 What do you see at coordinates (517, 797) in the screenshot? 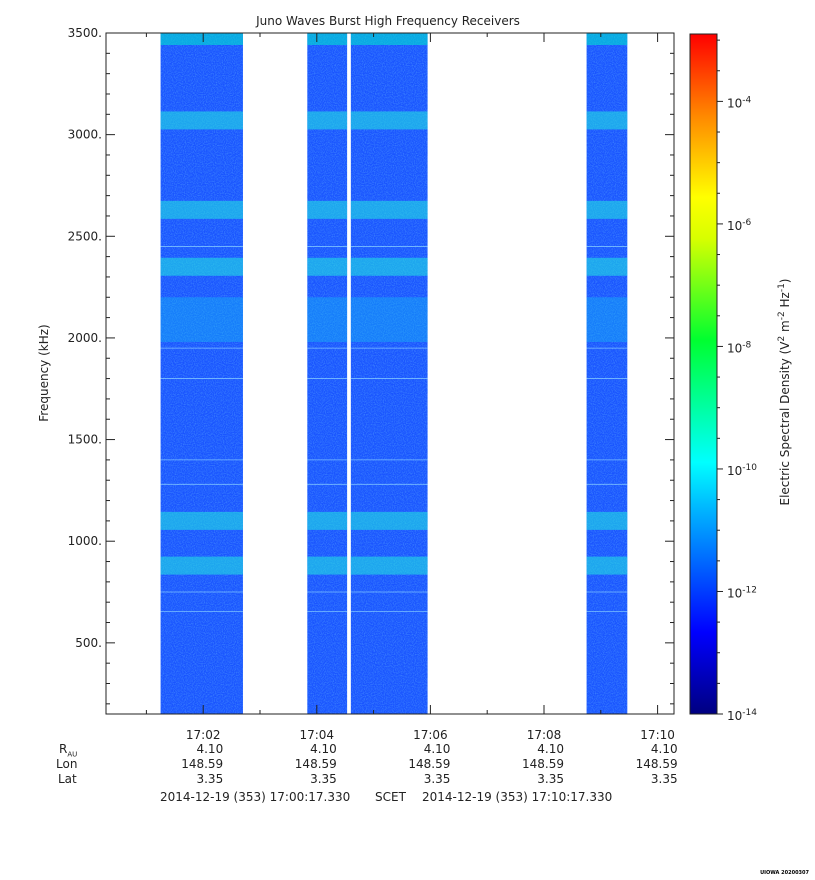
I see `footer-end-time: 2014-12-19 (353) 17:10:17.330` at bounding box center [517, 797].